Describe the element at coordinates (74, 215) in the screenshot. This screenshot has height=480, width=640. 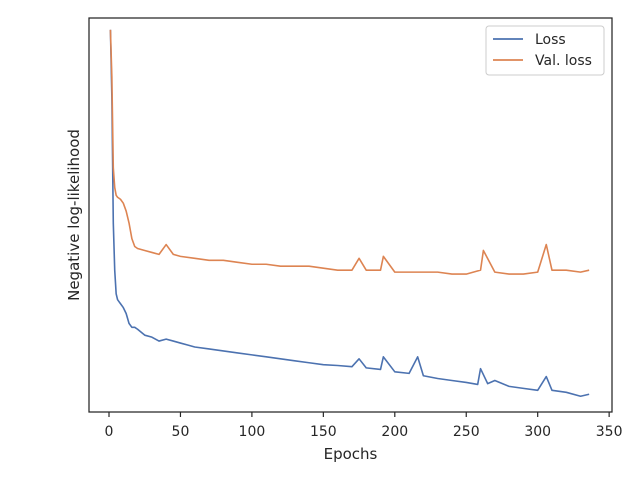
I see `y-axis-title: Negative log-likelihood` at that location.